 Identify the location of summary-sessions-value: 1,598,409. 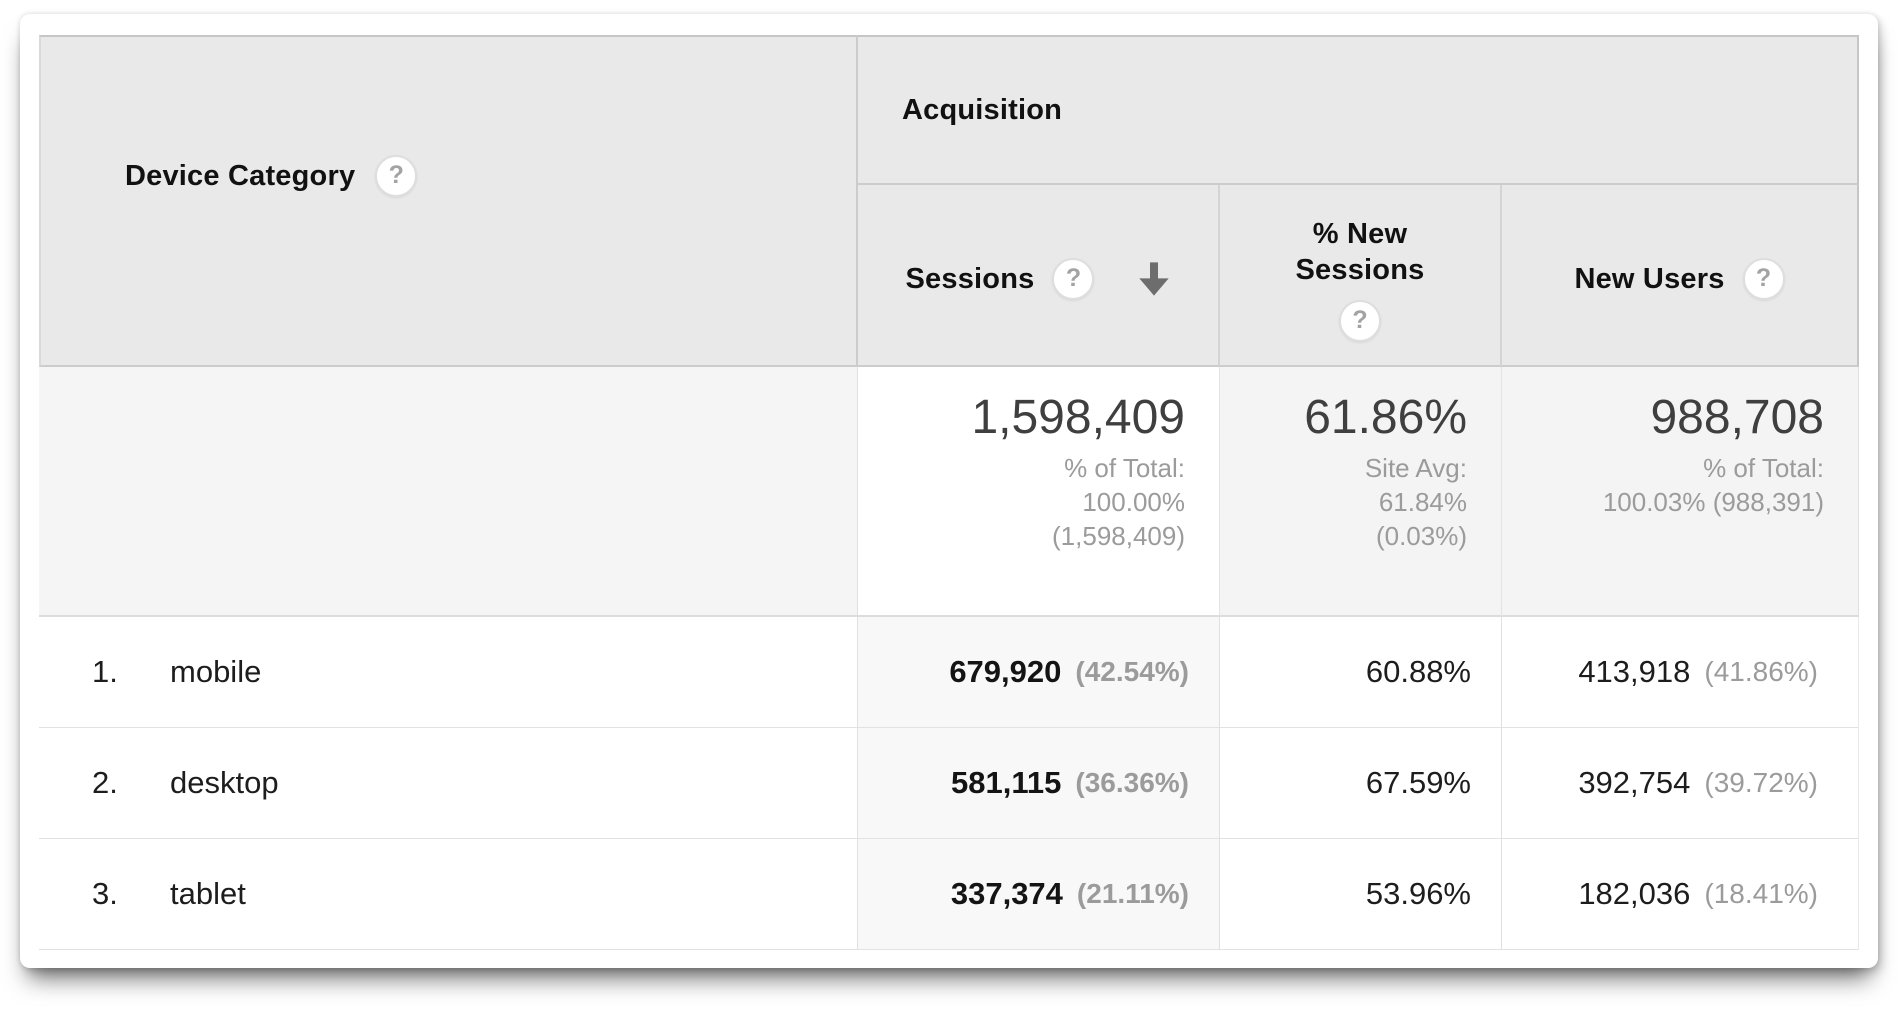
(1078, 417).